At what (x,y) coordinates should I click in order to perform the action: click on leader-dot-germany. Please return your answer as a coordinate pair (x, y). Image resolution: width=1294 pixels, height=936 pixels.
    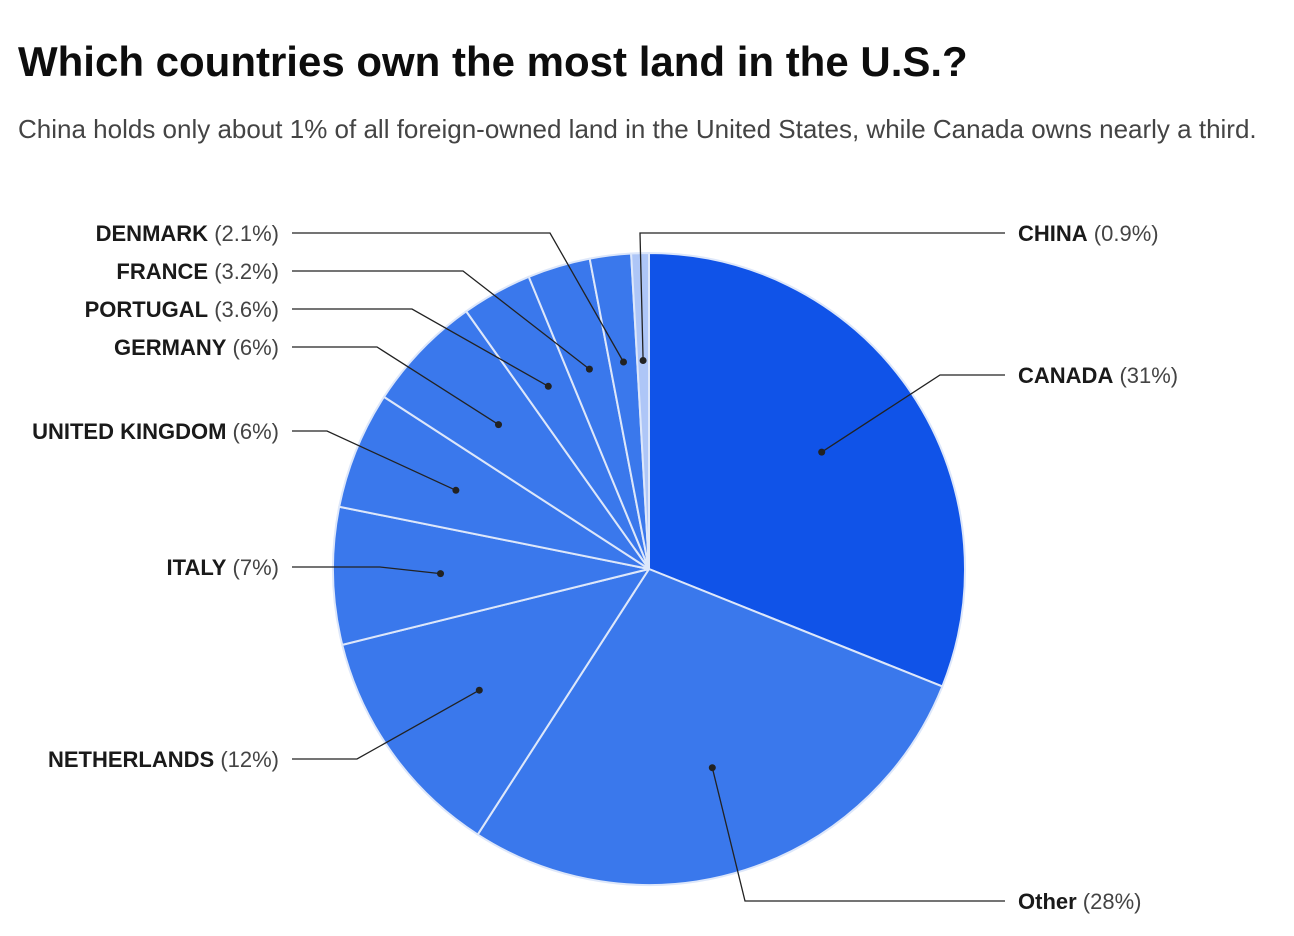
    Looking at the image, I should click on (498, 425).